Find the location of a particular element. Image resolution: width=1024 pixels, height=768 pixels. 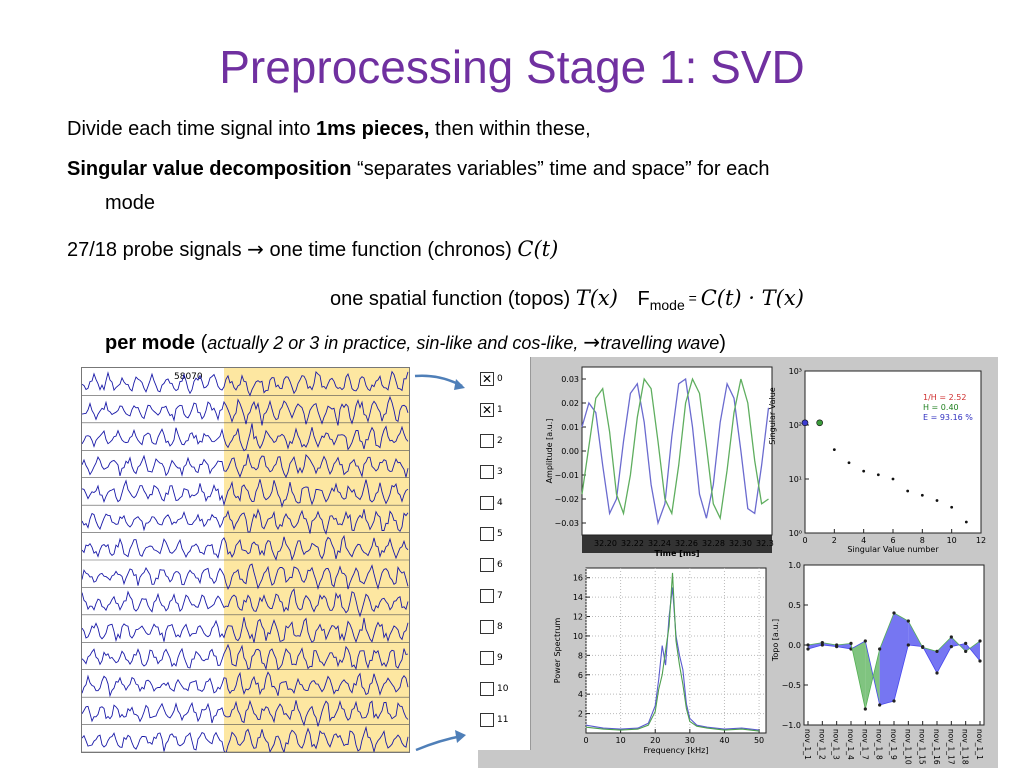

y-axis-label: Amplitude [a.u.] is located at coordinates (549, 451).